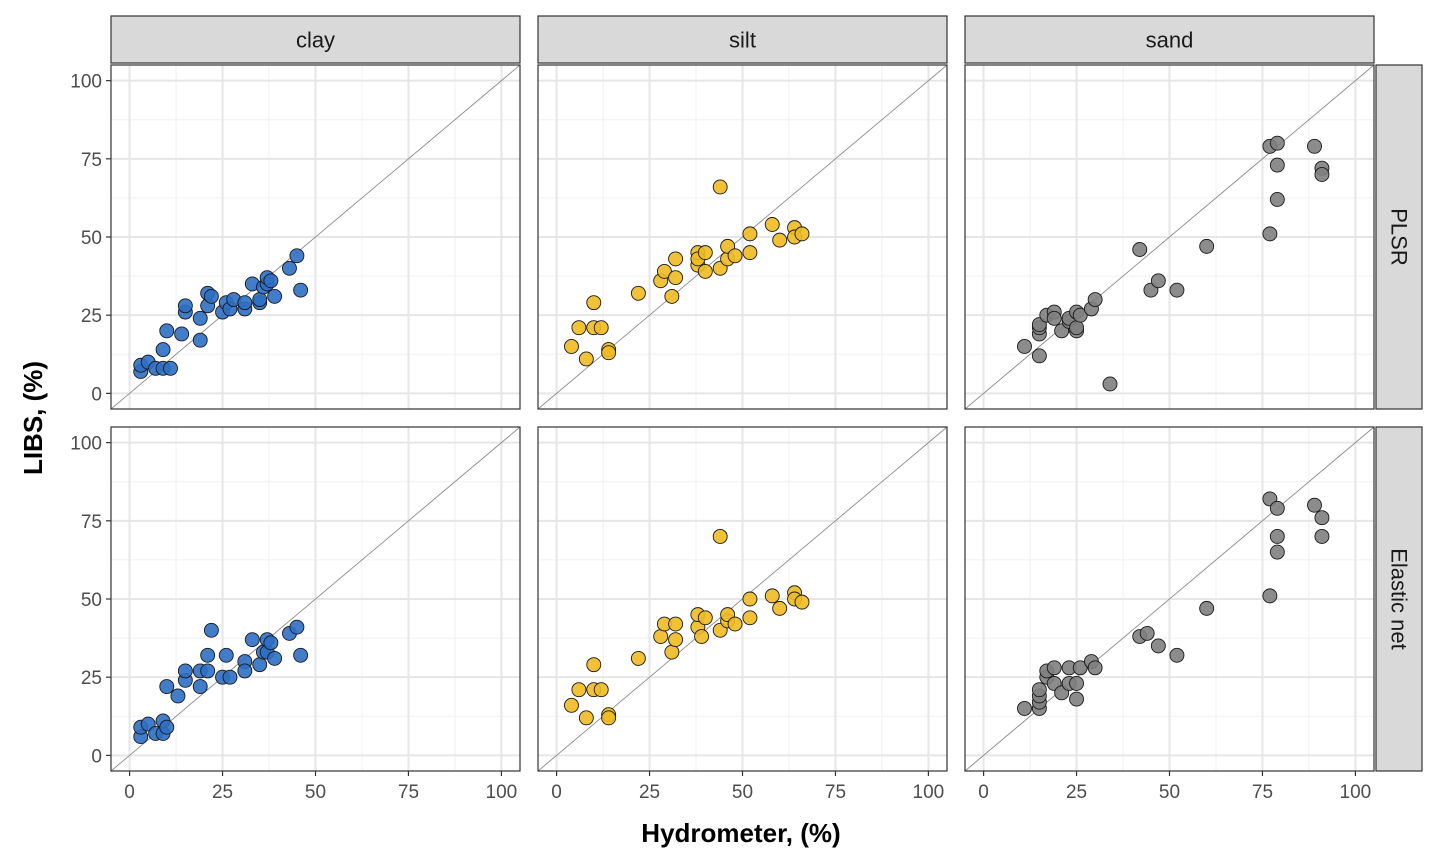 This screenshot has height=864, width=1440. Describe the element at coordinates (742, 39) in the screenshot. I see `strip-silt` at that location.